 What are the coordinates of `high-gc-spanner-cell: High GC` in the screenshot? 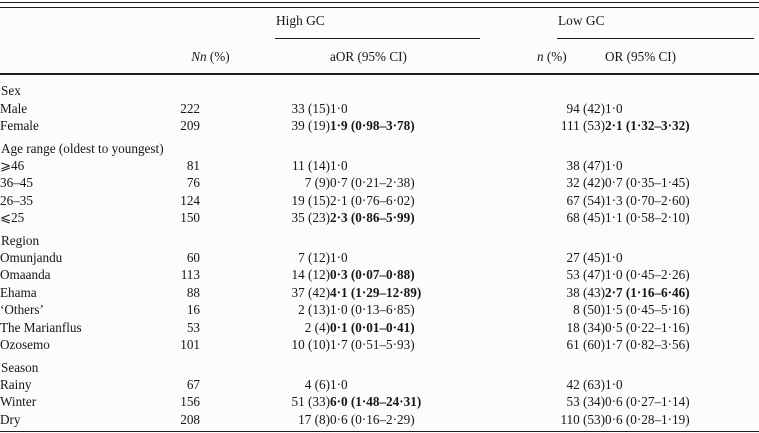 It's located at (368, 23).